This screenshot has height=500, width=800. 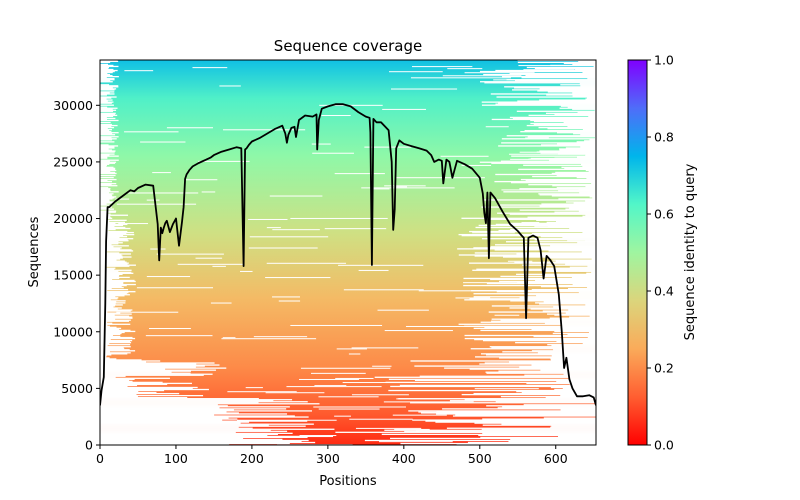 I want to click on y-tick-label: 15000, so click(x=73, y=275).